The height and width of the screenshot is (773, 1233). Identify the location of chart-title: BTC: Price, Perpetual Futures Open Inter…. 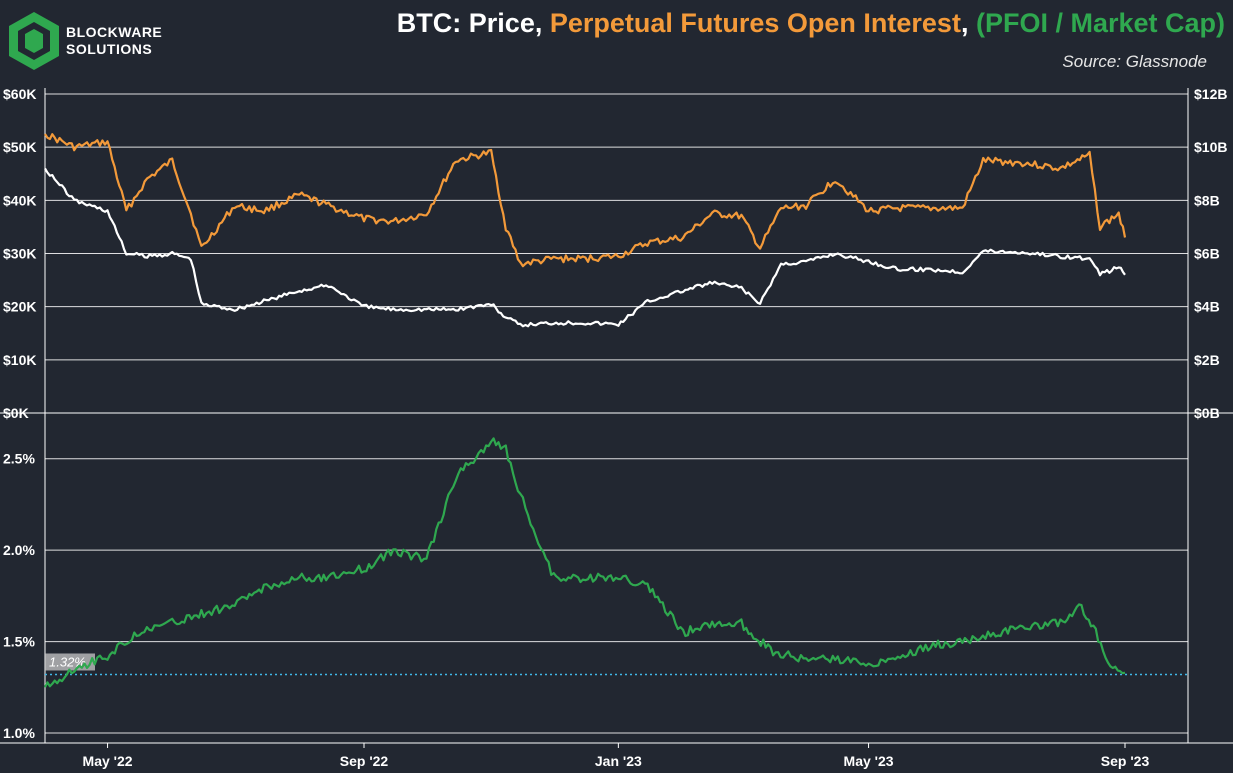
(811, 23).